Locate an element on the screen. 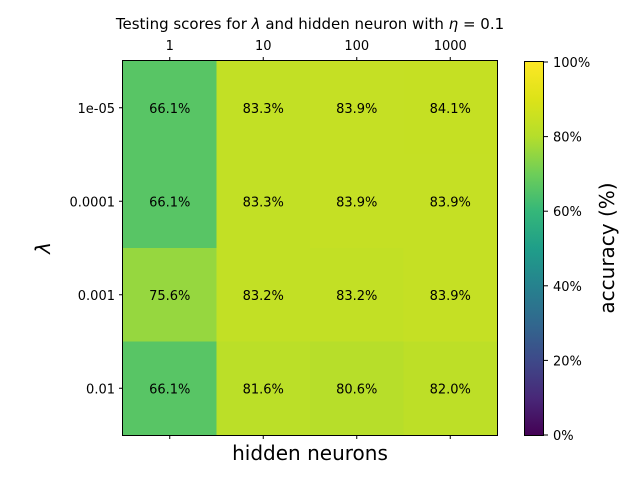 The image size is (640, 480). x-tick-label: 1 is located at coordinates (170, 46).